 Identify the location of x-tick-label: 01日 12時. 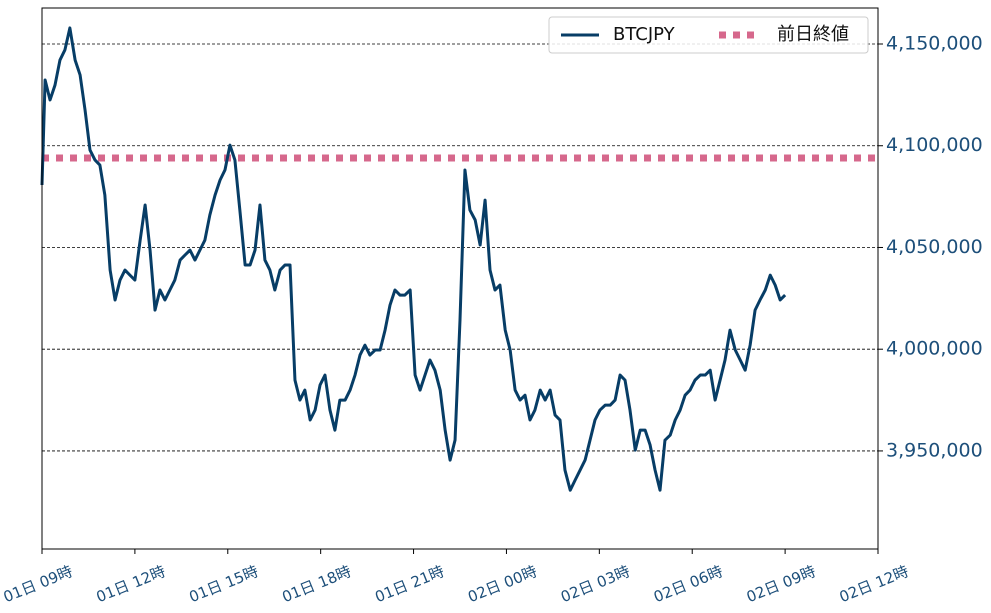
(131, 584).